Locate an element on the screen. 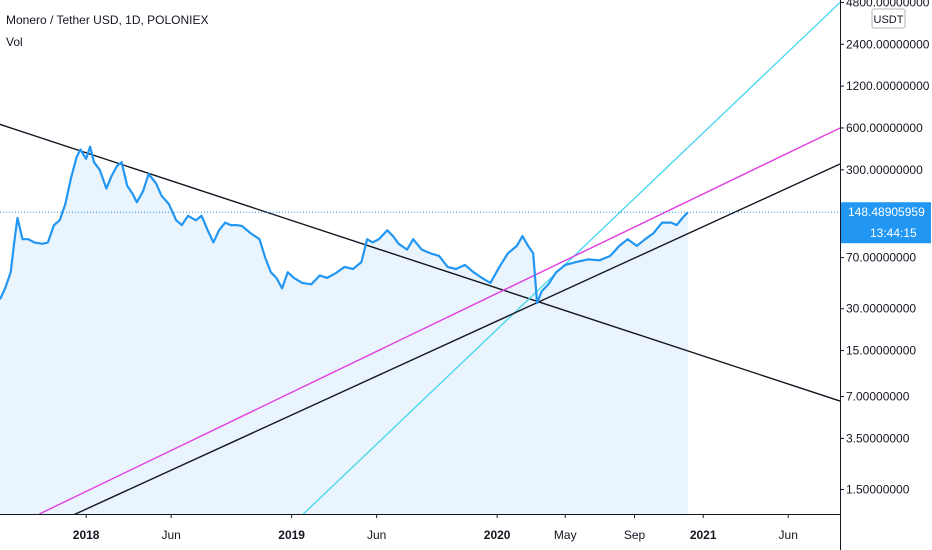 This screenshot has height=550, width=932. y-tick-label-2: 1200.00000000 is located at coordinates (888, 86).